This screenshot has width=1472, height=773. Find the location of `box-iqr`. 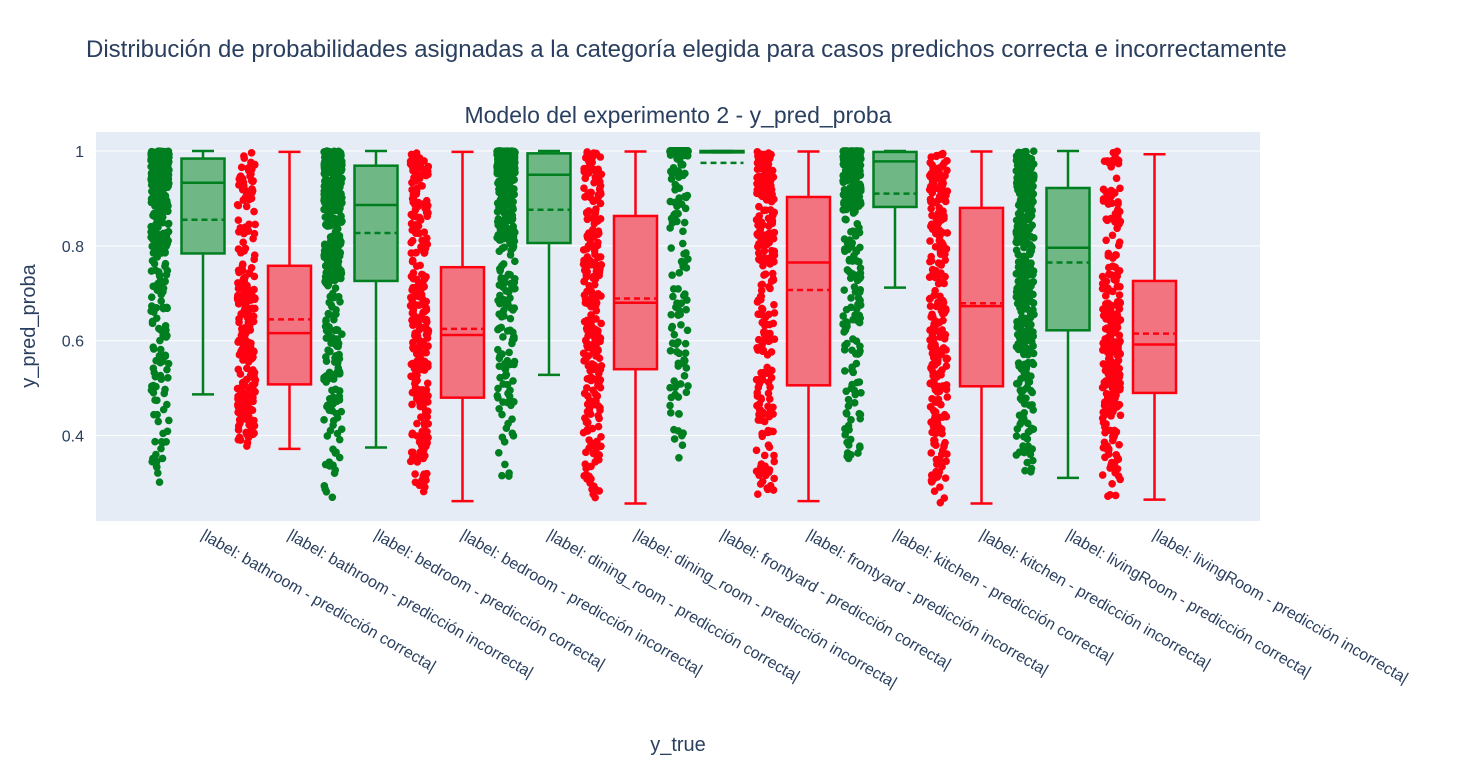

box-iqr is located at coordinates (203, 206).